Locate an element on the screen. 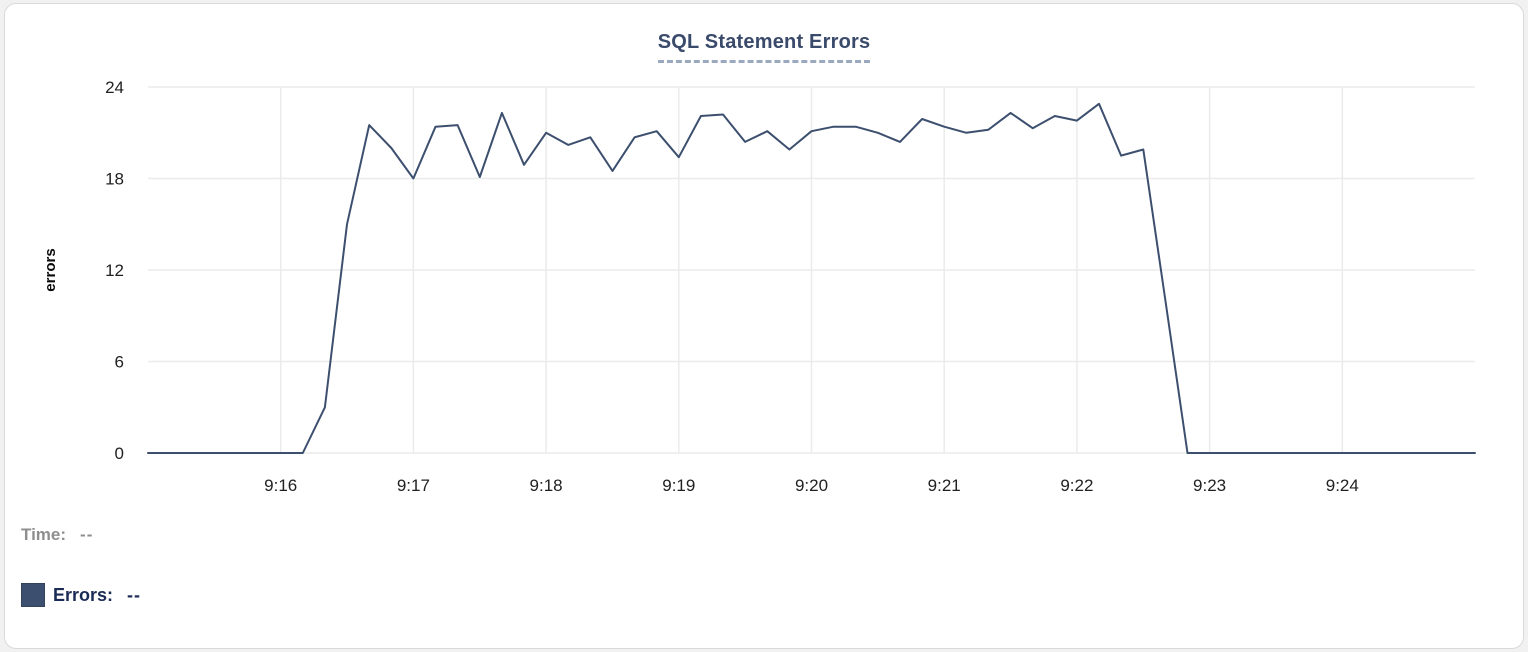 Image resolution: width=1528 pixels, height=652 pixels. chart-header: SQL Statement Errors is located at coordinates (764, 47).